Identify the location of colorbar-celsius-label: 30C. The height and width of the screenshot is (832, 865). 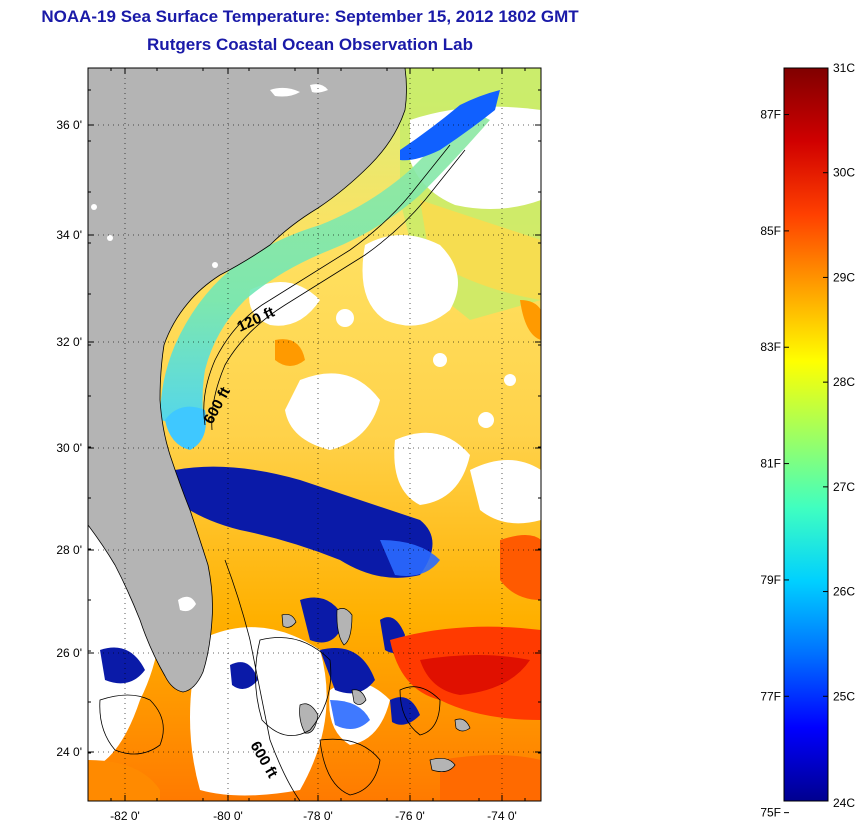
(844, 173).